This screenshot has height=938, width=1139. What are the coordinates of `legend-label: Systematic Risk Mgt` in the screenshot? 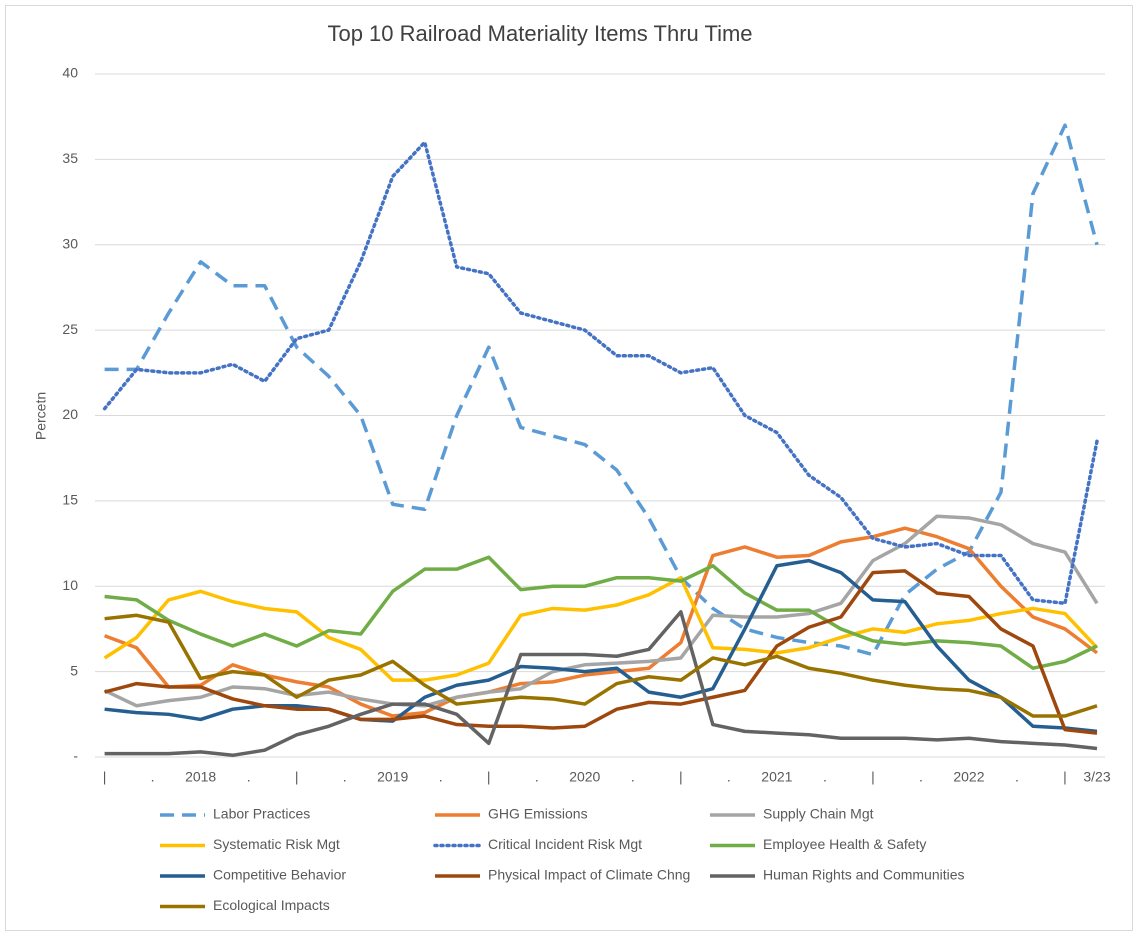 It's located at (276, 844).